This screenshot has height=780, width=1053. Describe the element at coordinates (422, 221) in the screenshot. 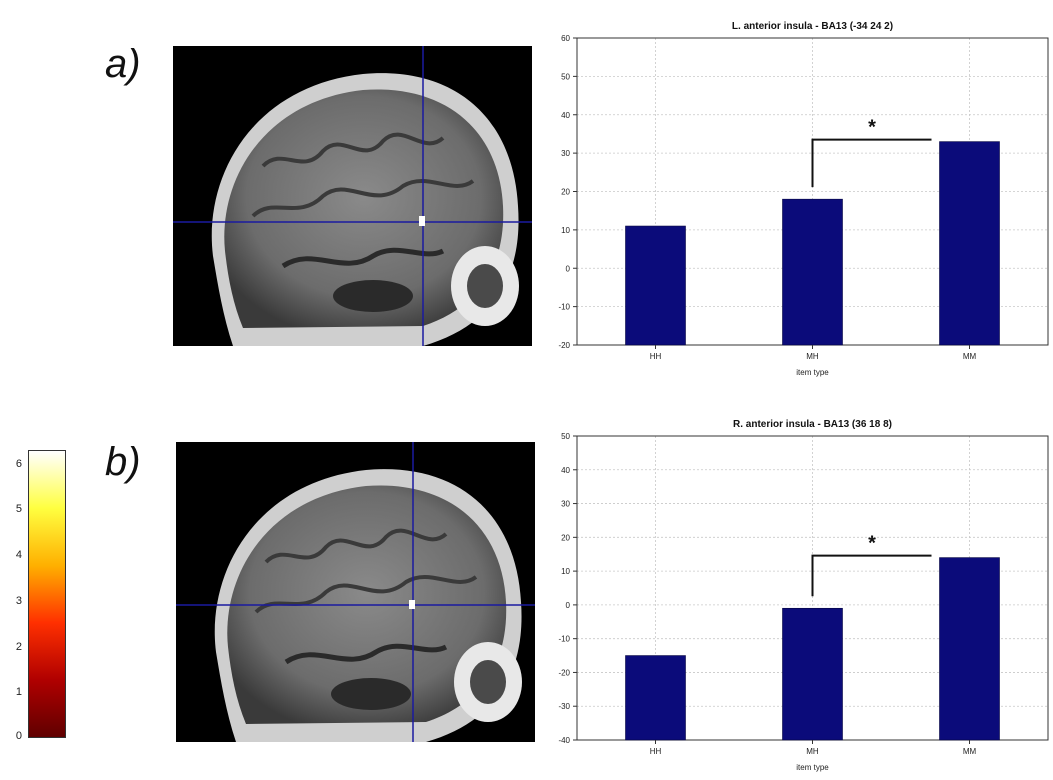

I see `activation-blob-a` at that location.